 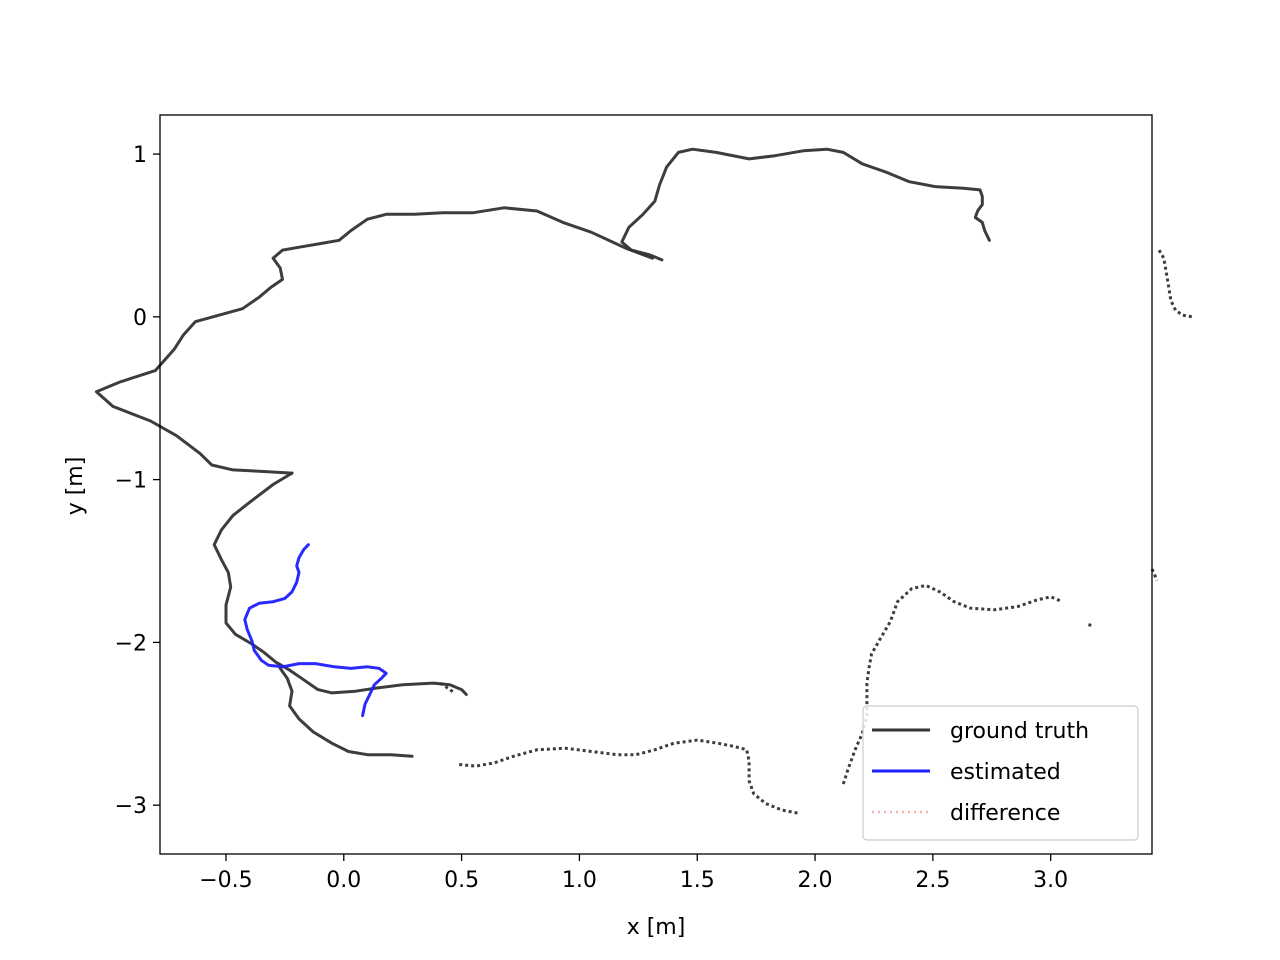 What do you see at coordinates (1019, 731) in the screenshot?
I see `legend-label-ground-truth: ground truth` at bounding box center [1019, 731].